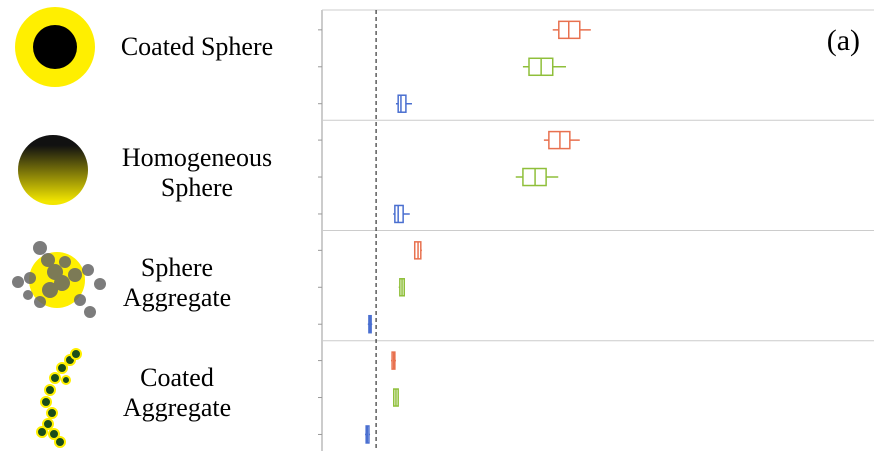 The image size is (874, 451). I want to click on icon-sphere-aggregate, so click(59, 279).